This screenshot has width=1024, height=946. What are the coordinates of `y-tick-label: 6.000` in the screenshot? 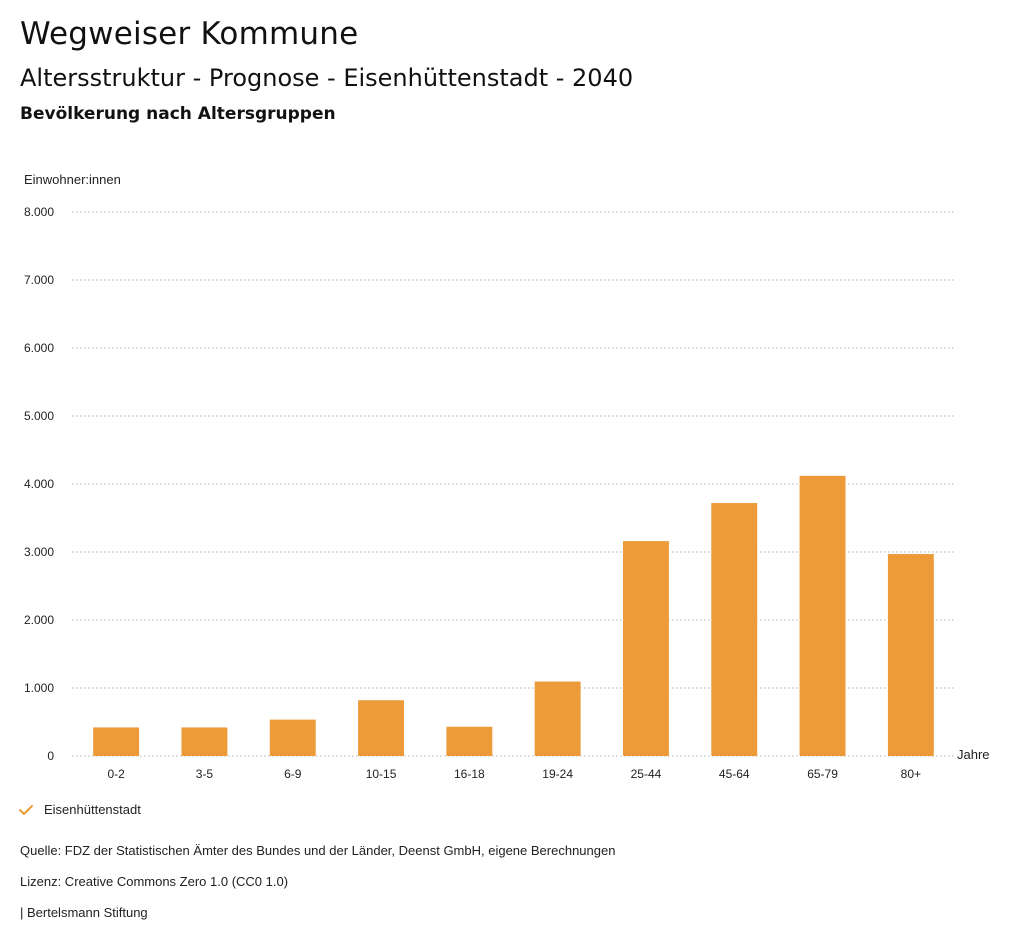 It's located at (39, 348).